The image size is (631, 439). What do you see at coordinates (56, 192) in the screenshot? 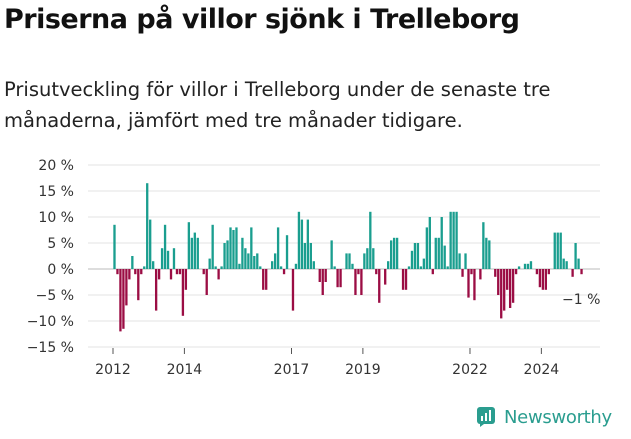
I see `y-tick-label: 15 %` at bounding box center [56, 192].